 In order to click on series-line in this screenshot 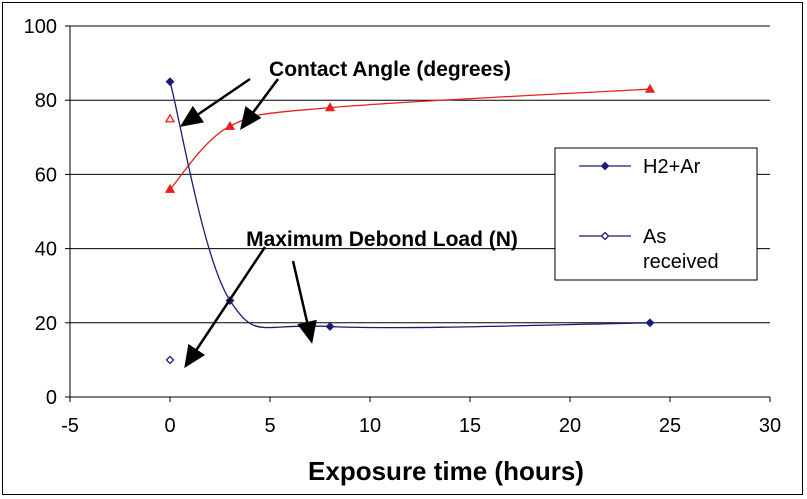, I will do `click(410, 139)`.